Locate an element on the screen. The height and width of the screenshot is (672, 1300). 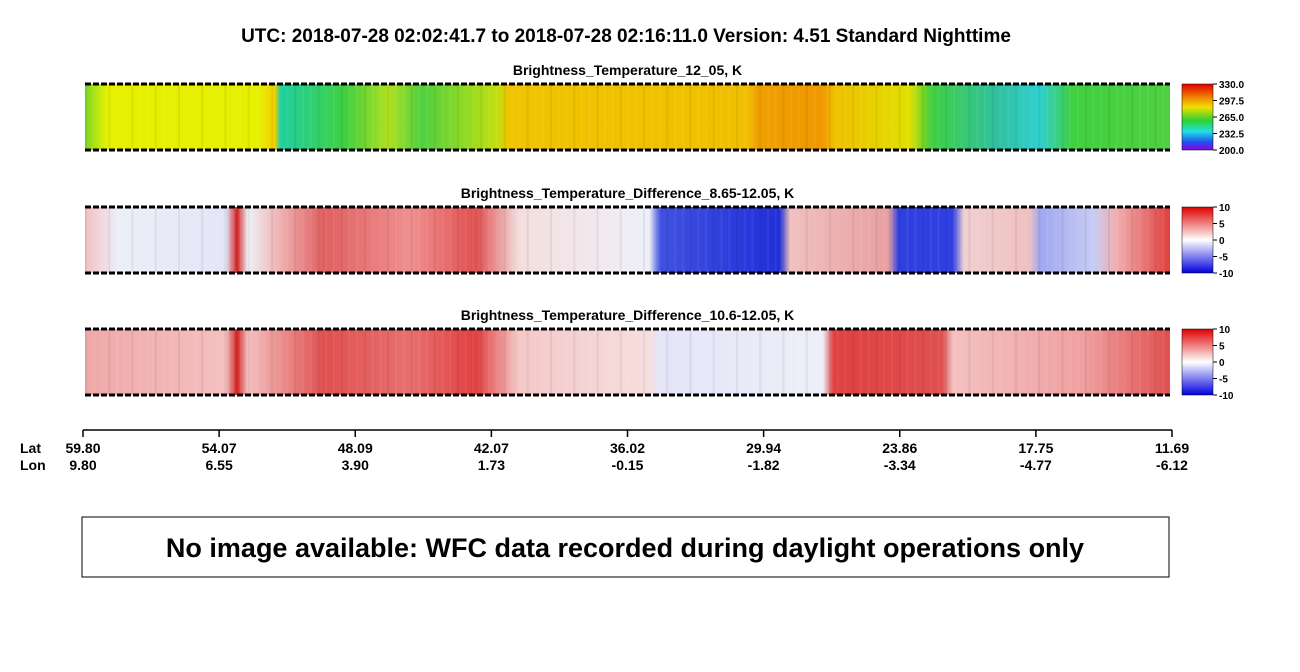
colorbar-label: 5 is located at coordinates (1222, 347).